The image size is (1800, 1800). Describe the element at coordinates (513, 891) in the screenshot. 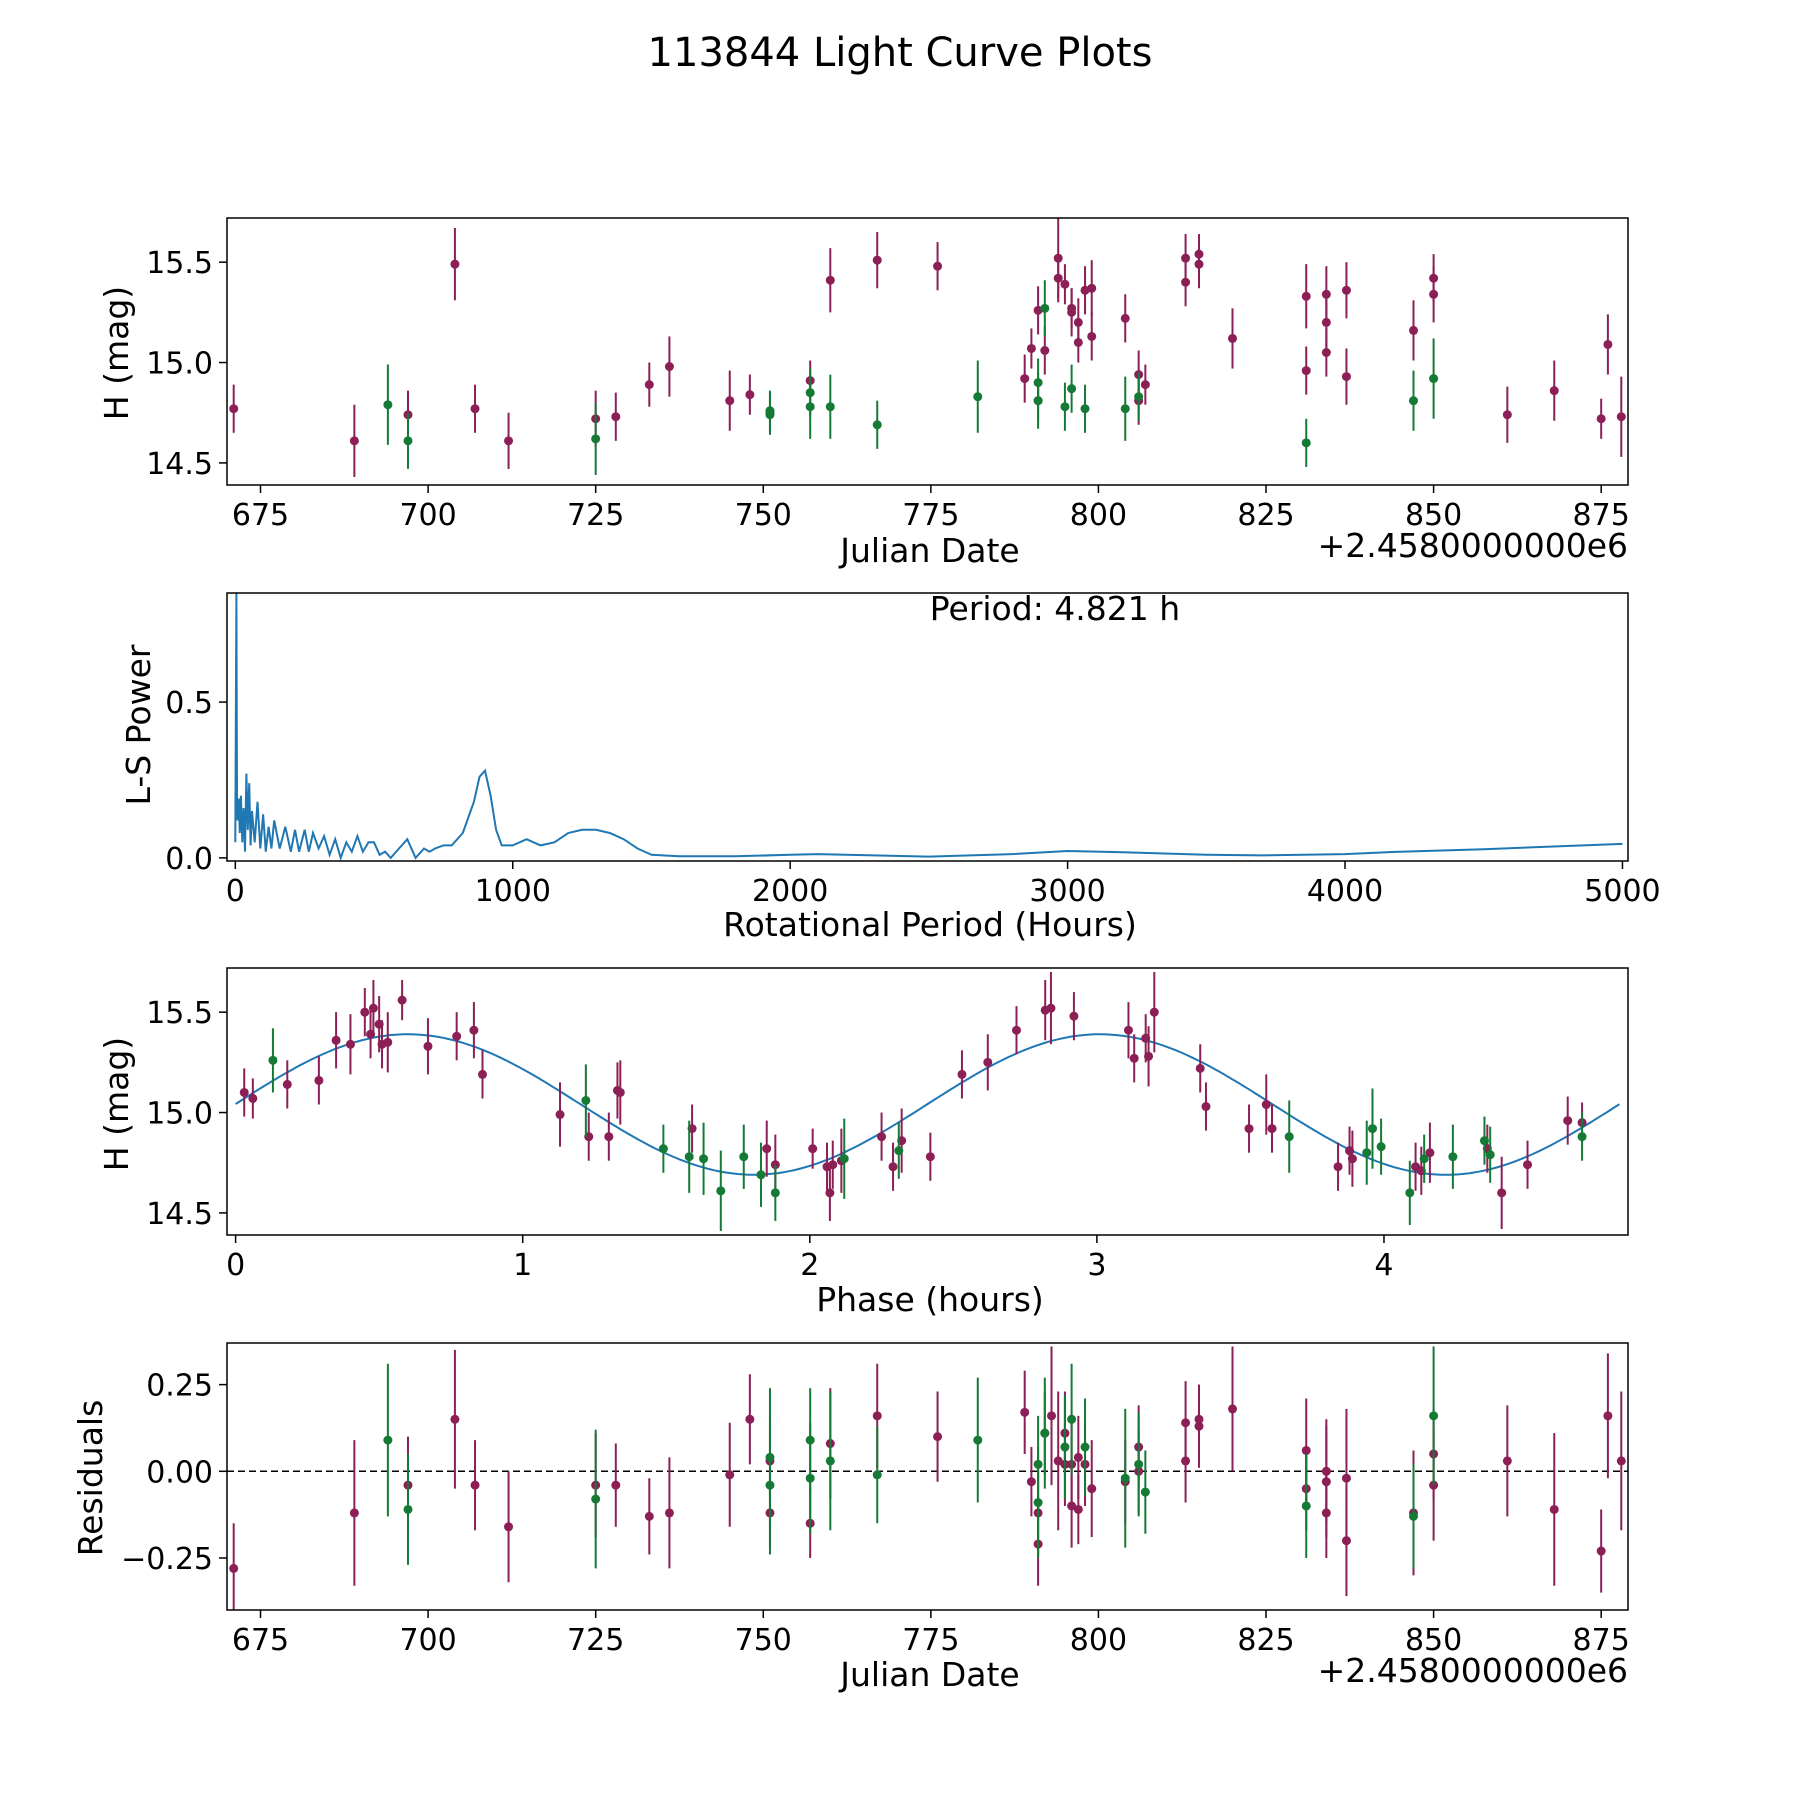

I see `ls-x-tick-label: 1000` at that location.